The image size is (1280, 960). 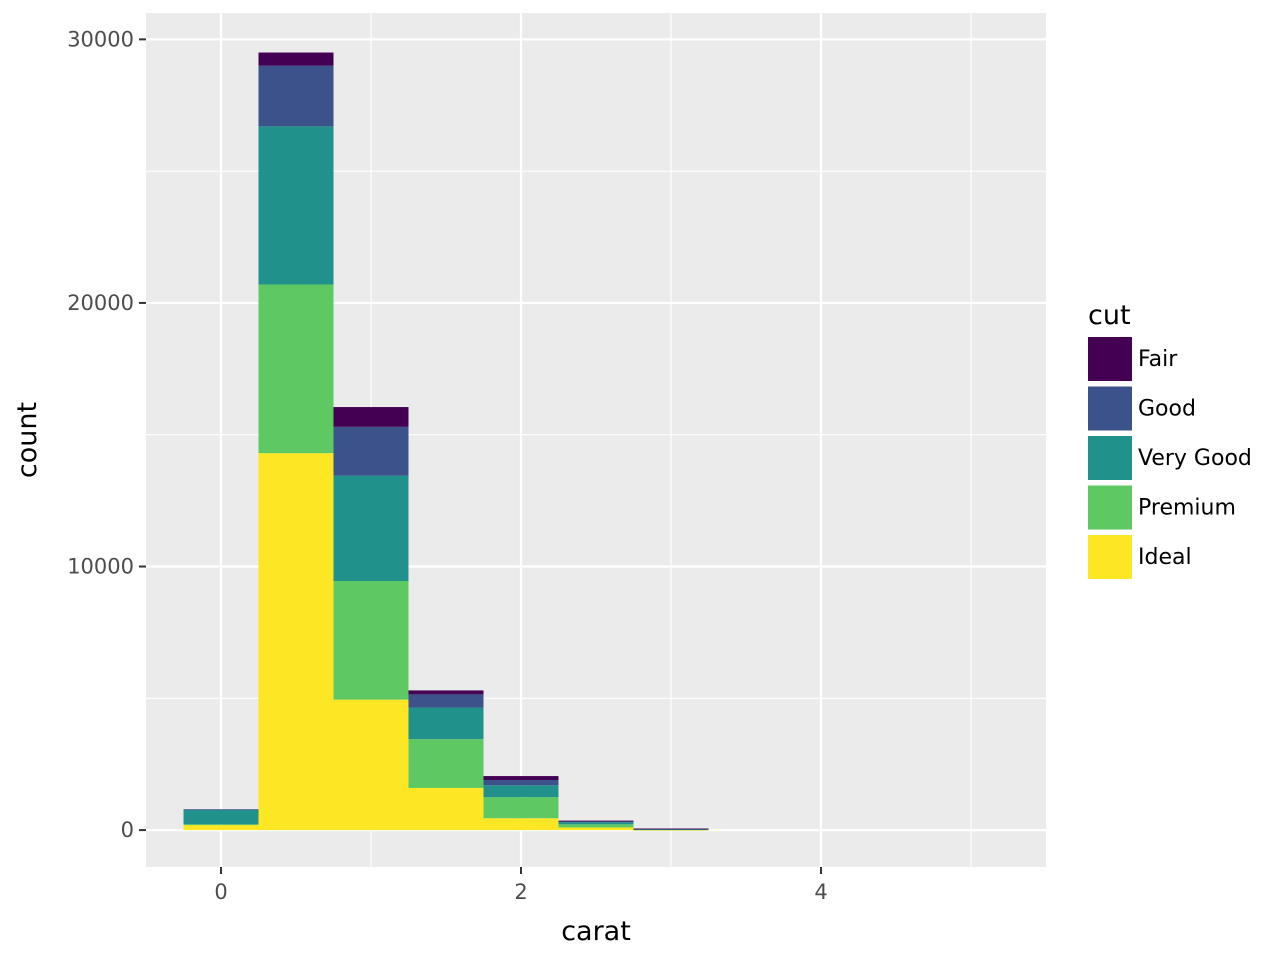 What do you see at coordinates (100, 39) in the screenshot?
I see `y-tick-label: 30000` at bounding box center [100, 39].